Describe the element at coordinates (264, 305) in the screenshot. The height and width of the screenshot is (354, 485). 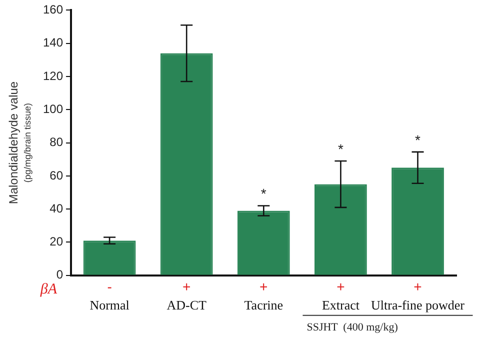
I see `x-tick-label: Tacrine` at that location.